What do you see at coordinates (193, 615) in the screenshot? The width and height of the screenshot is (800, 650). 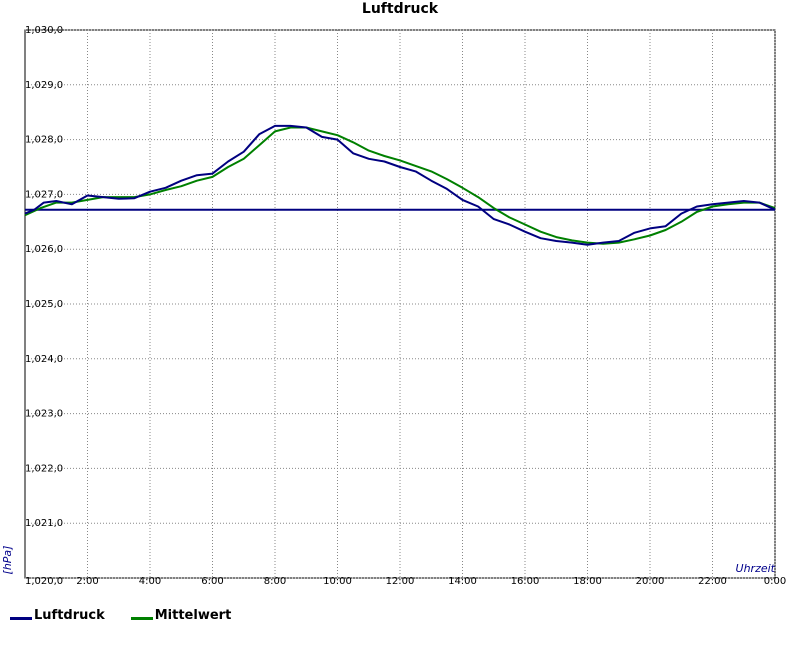 I see `legend-label-mittelwert: Mittelwert` at bounding box center [193, 615].